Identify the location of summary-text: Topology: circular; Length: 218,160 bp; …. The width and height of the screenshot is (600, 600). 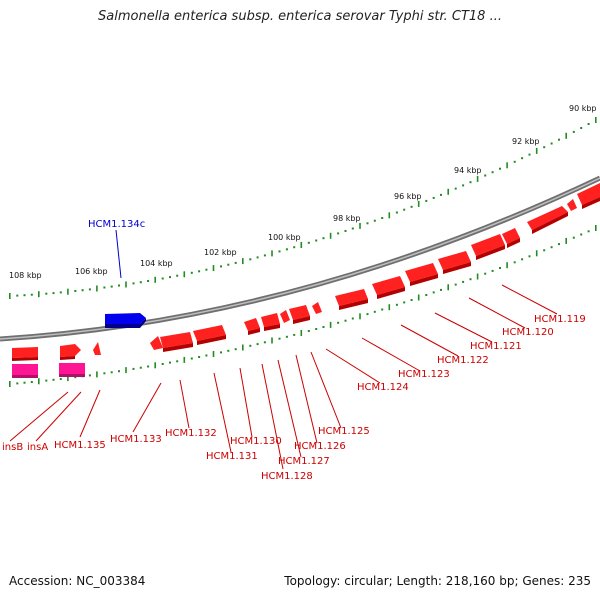
(437, 581).